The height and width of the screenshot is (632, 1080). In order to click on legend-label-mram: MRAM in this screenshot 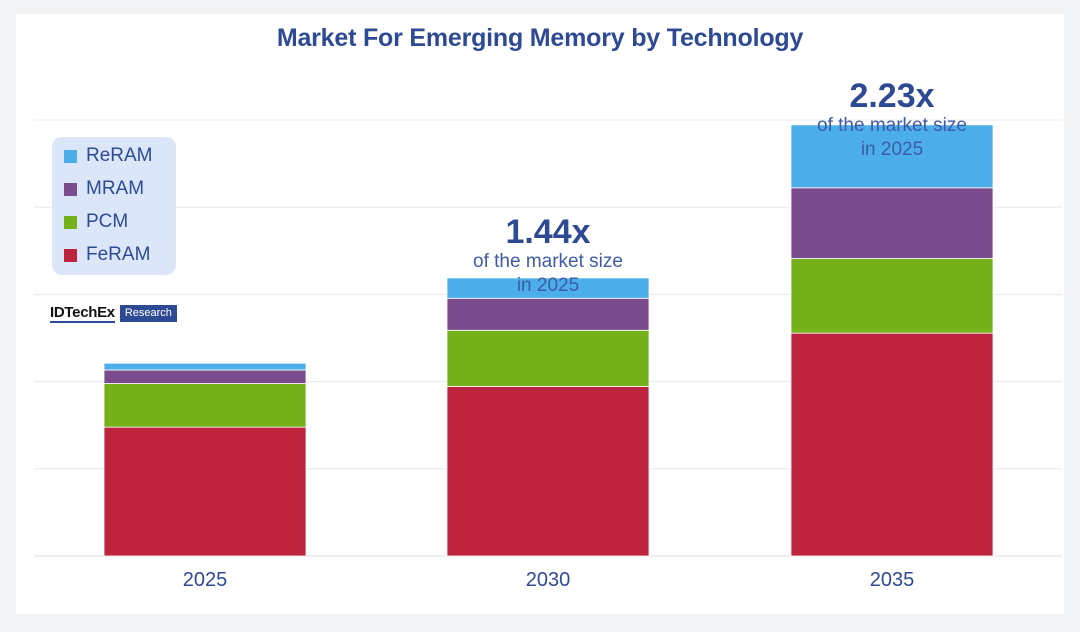, I will do `click(115, 188)`.